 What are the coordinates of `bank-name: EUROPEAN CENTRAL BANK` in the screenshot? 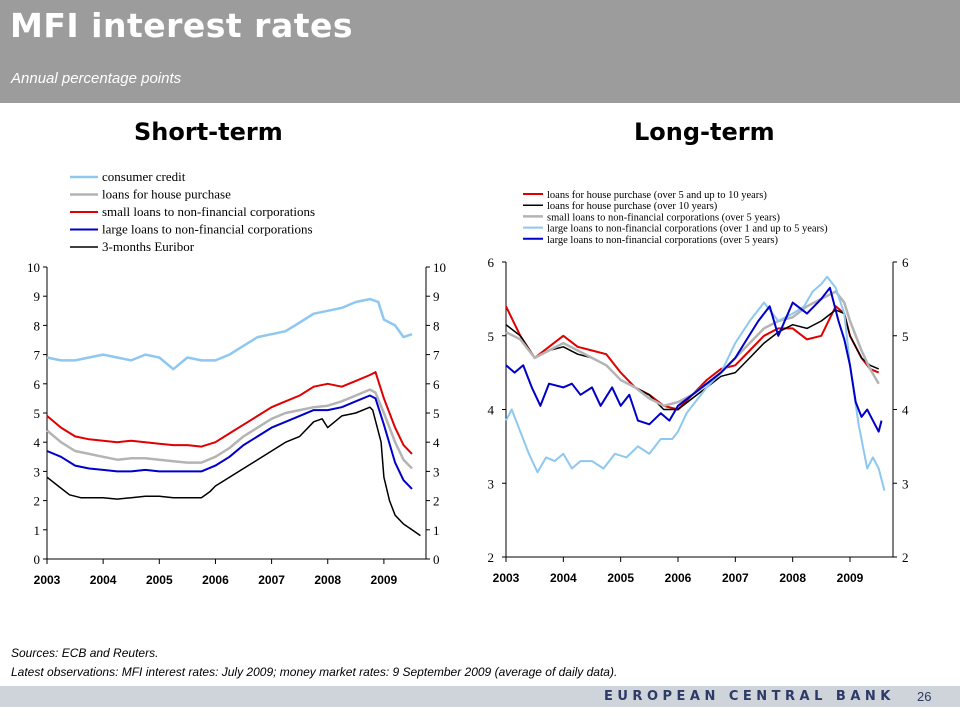 It's located at (749, 696).